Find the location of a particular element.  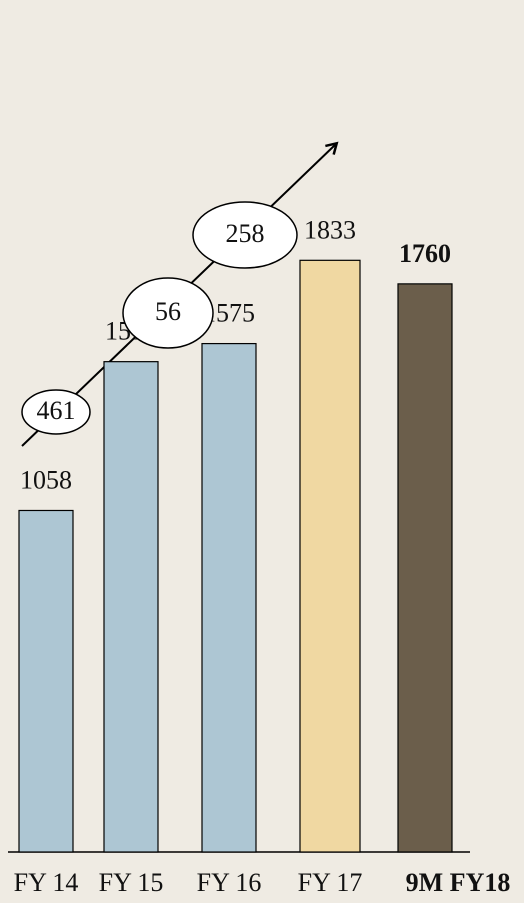

value-label: 1058 is located at coordinates (46, 479).